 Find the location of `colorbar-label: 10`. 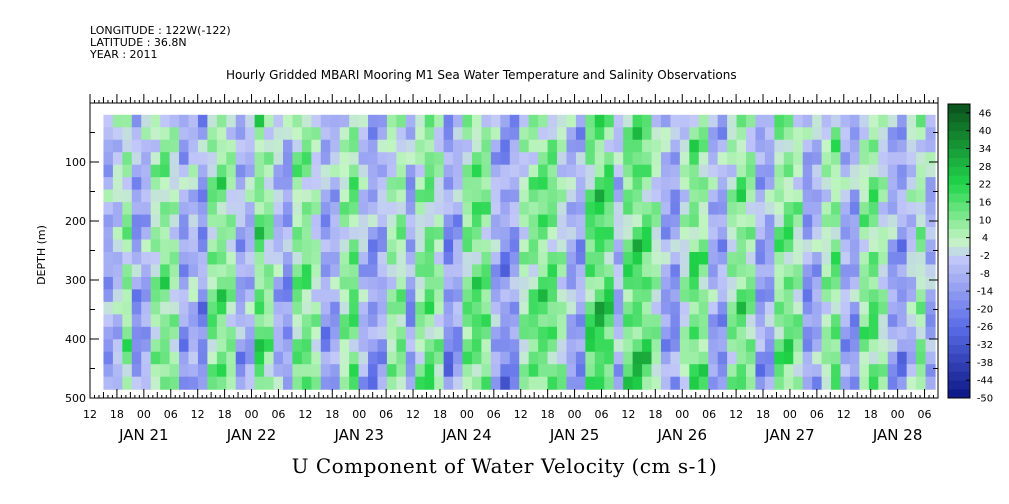

colorbar-label: 10 is located at coordinates (985, 220).